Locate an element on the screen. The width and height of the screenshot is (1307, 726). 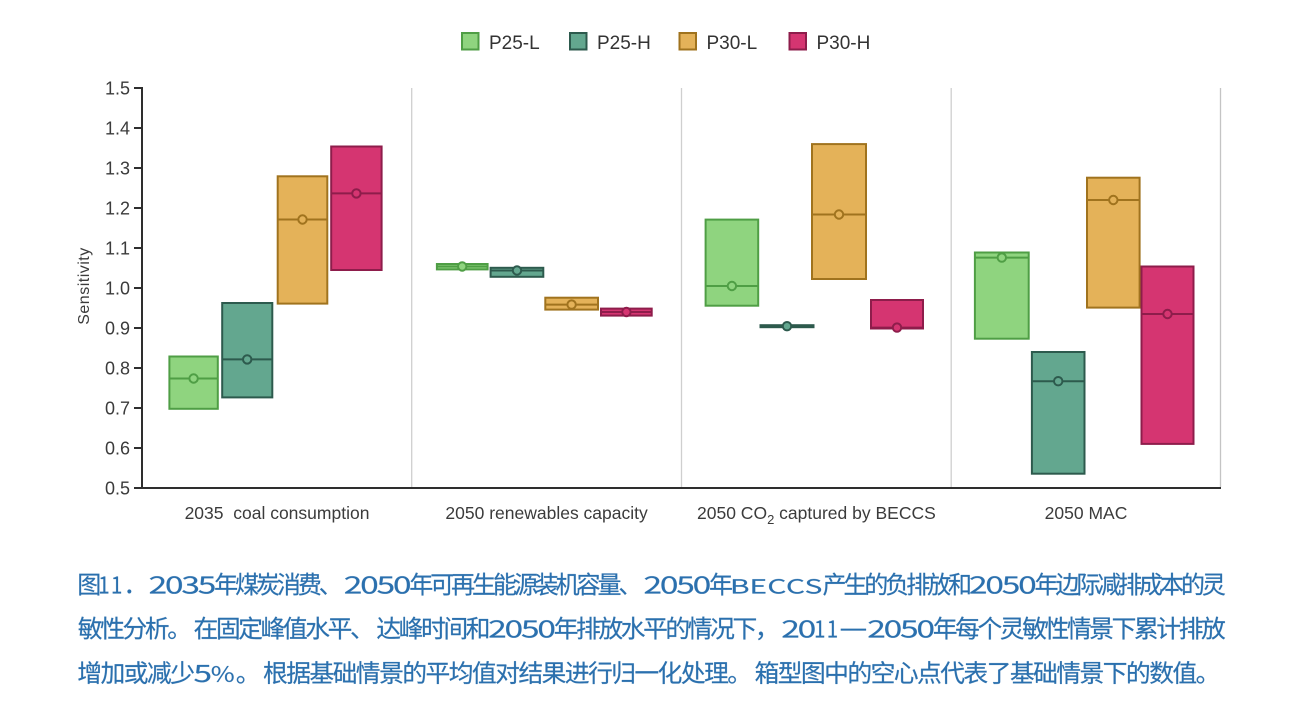
svg-text: 0.7 is located at coordinates (117, 409).